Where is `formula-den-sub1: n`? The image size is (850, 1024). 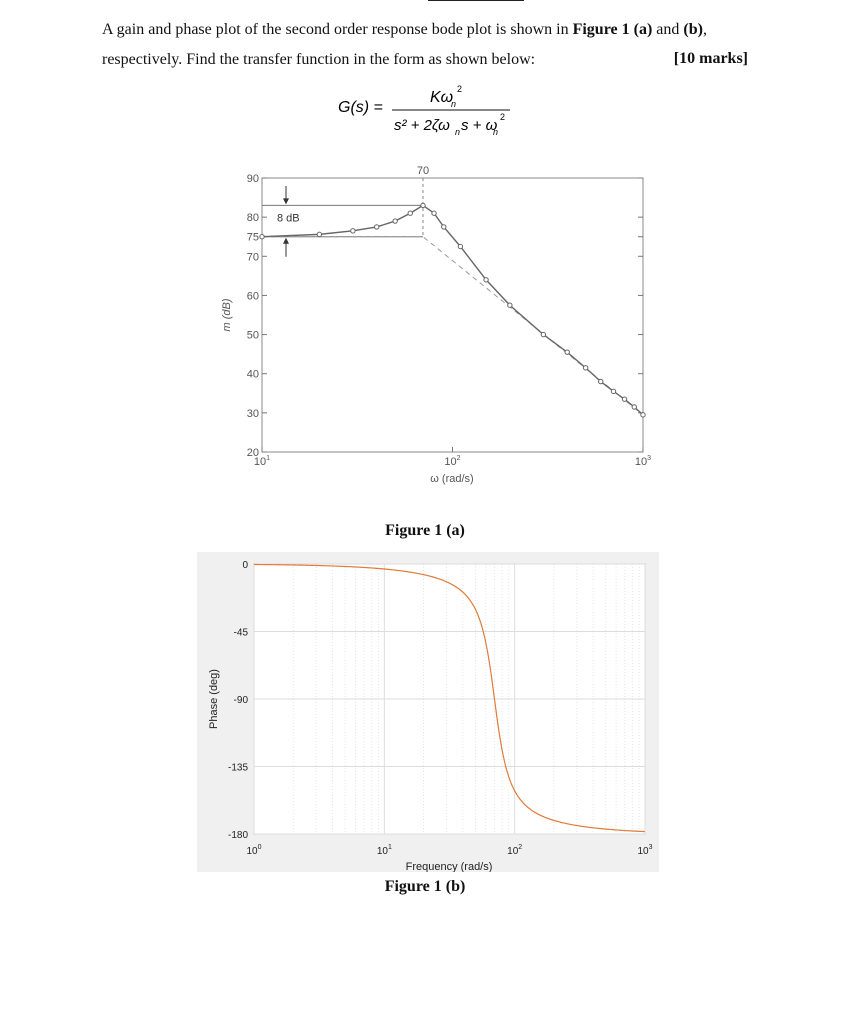
formula-den-sub1: n is located at coordinates (457, 132).